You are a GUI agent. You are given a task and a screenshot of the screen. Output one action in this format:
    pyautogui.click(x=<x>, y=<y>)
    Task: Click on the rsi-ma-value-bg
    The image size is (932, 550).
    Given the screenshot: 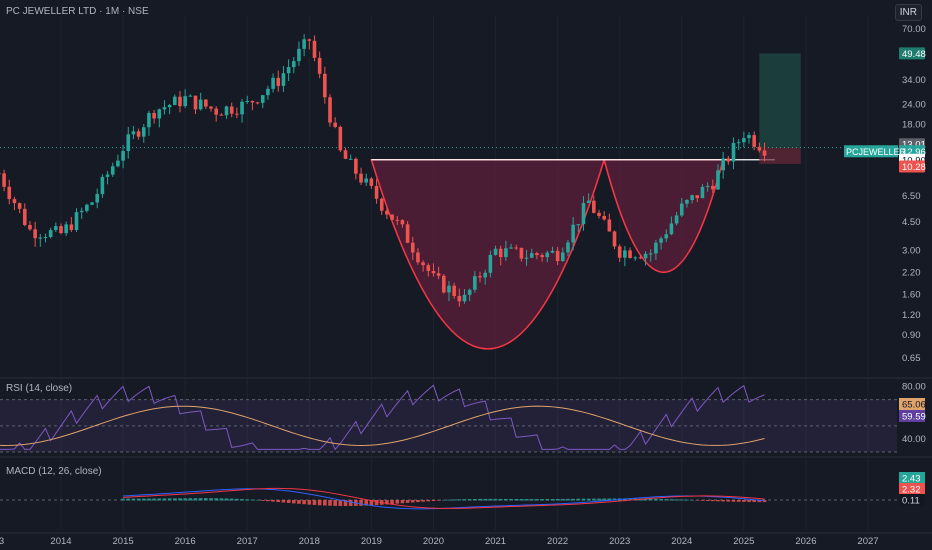 What is the action you would take?
    pyautogui.click(x=912, y=404)
    